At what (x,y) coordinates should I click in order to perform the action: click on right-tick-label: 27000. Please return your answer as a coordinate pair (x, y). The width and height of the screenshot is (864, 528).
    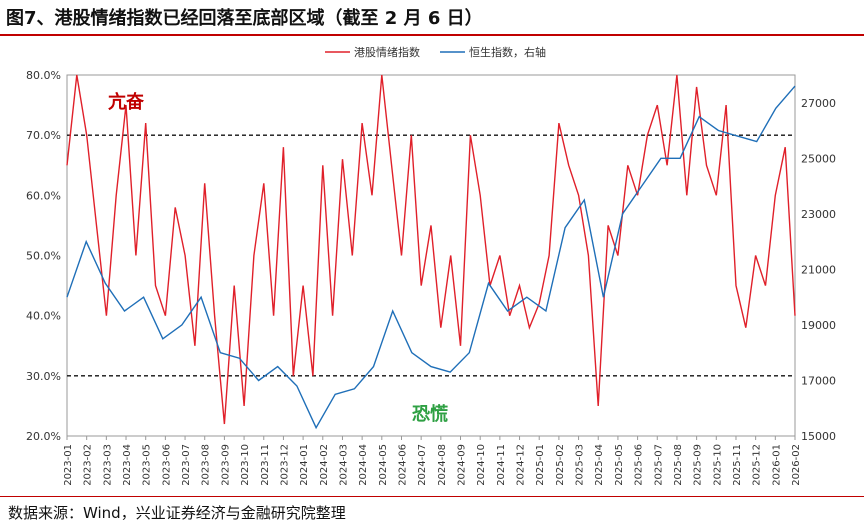
    Looking at the image, I should click on (818, 103).